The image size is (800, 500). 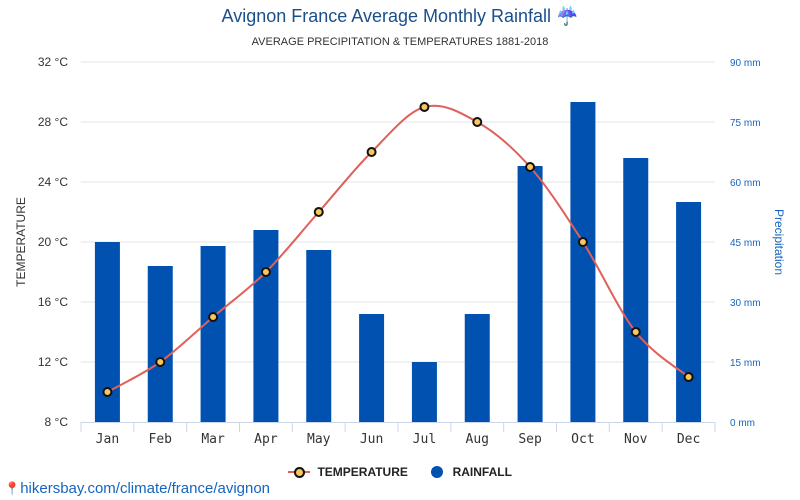 I want to click on y-tick-label: 12 °C, so click(x=53, y=362).